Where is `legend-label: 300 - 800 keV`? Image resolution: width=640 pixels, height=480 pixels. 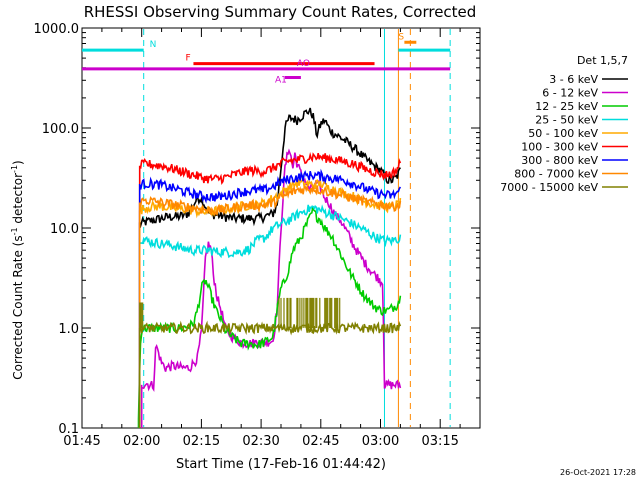 legend-label: 300 - 800 keV is located at coordinates (559, 160).